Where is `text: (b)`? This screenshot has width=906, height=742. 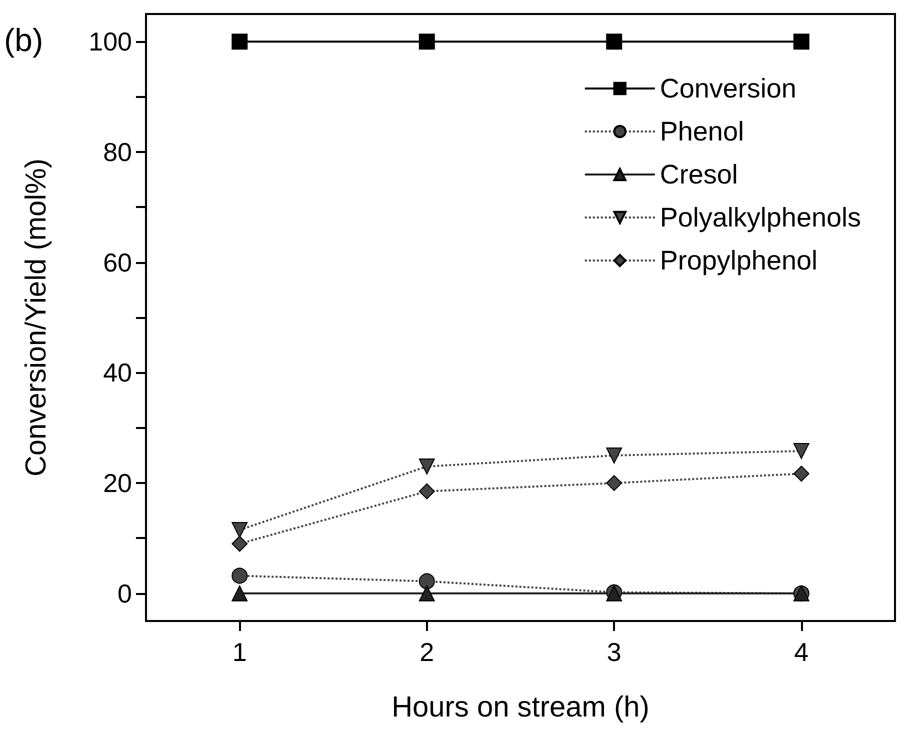 text: (b) is located at coordinates (24, 40).